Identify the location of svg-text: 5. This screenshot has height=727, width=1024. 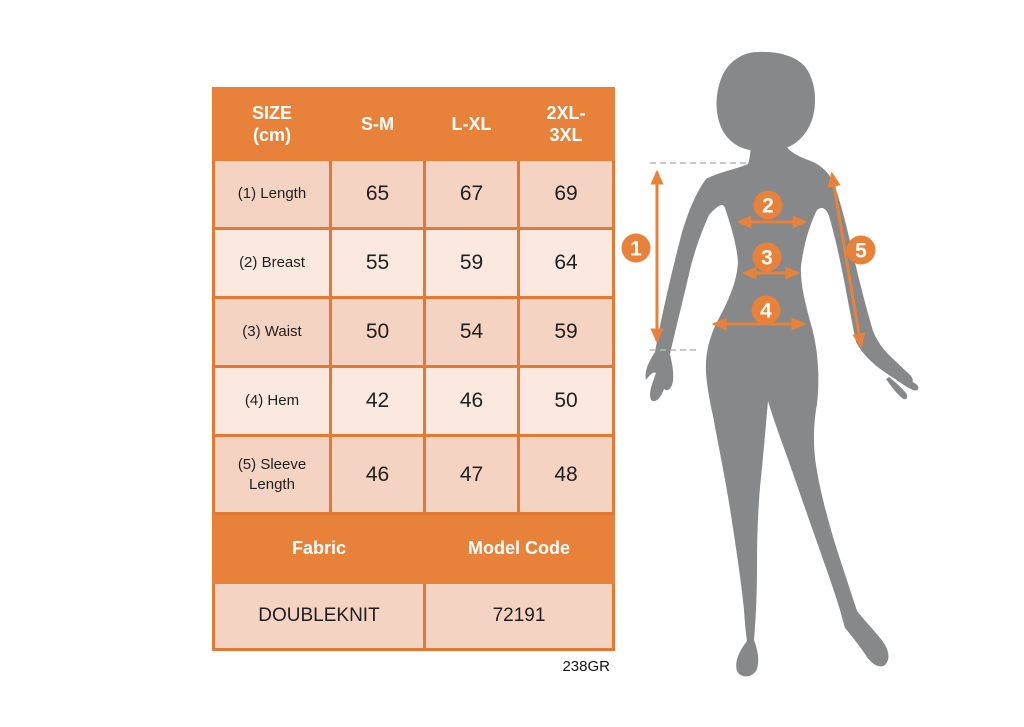
(861, 251).